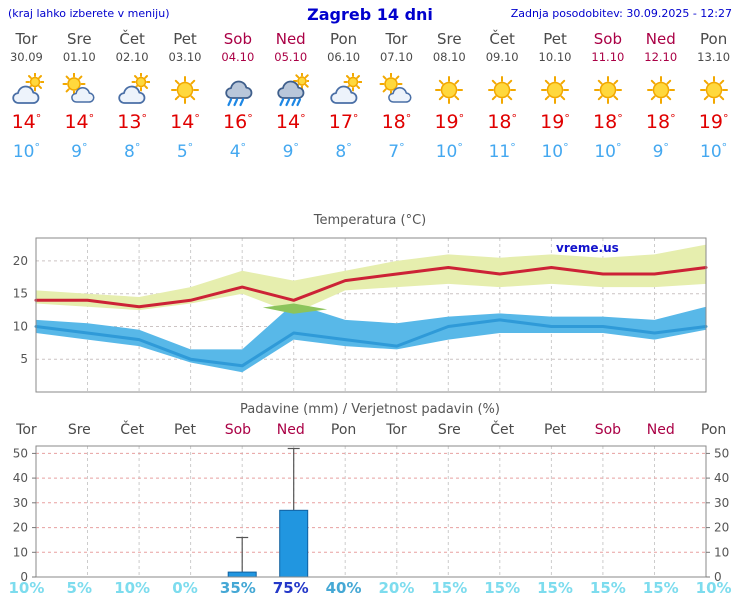 Image resolution: width=740 pixels, height=600 pixels. What do you see at coordinates (20, 310) in the screenshot?
I see `temp-axis-labels: 5 10 15 20` at bounding box center [20, 310].